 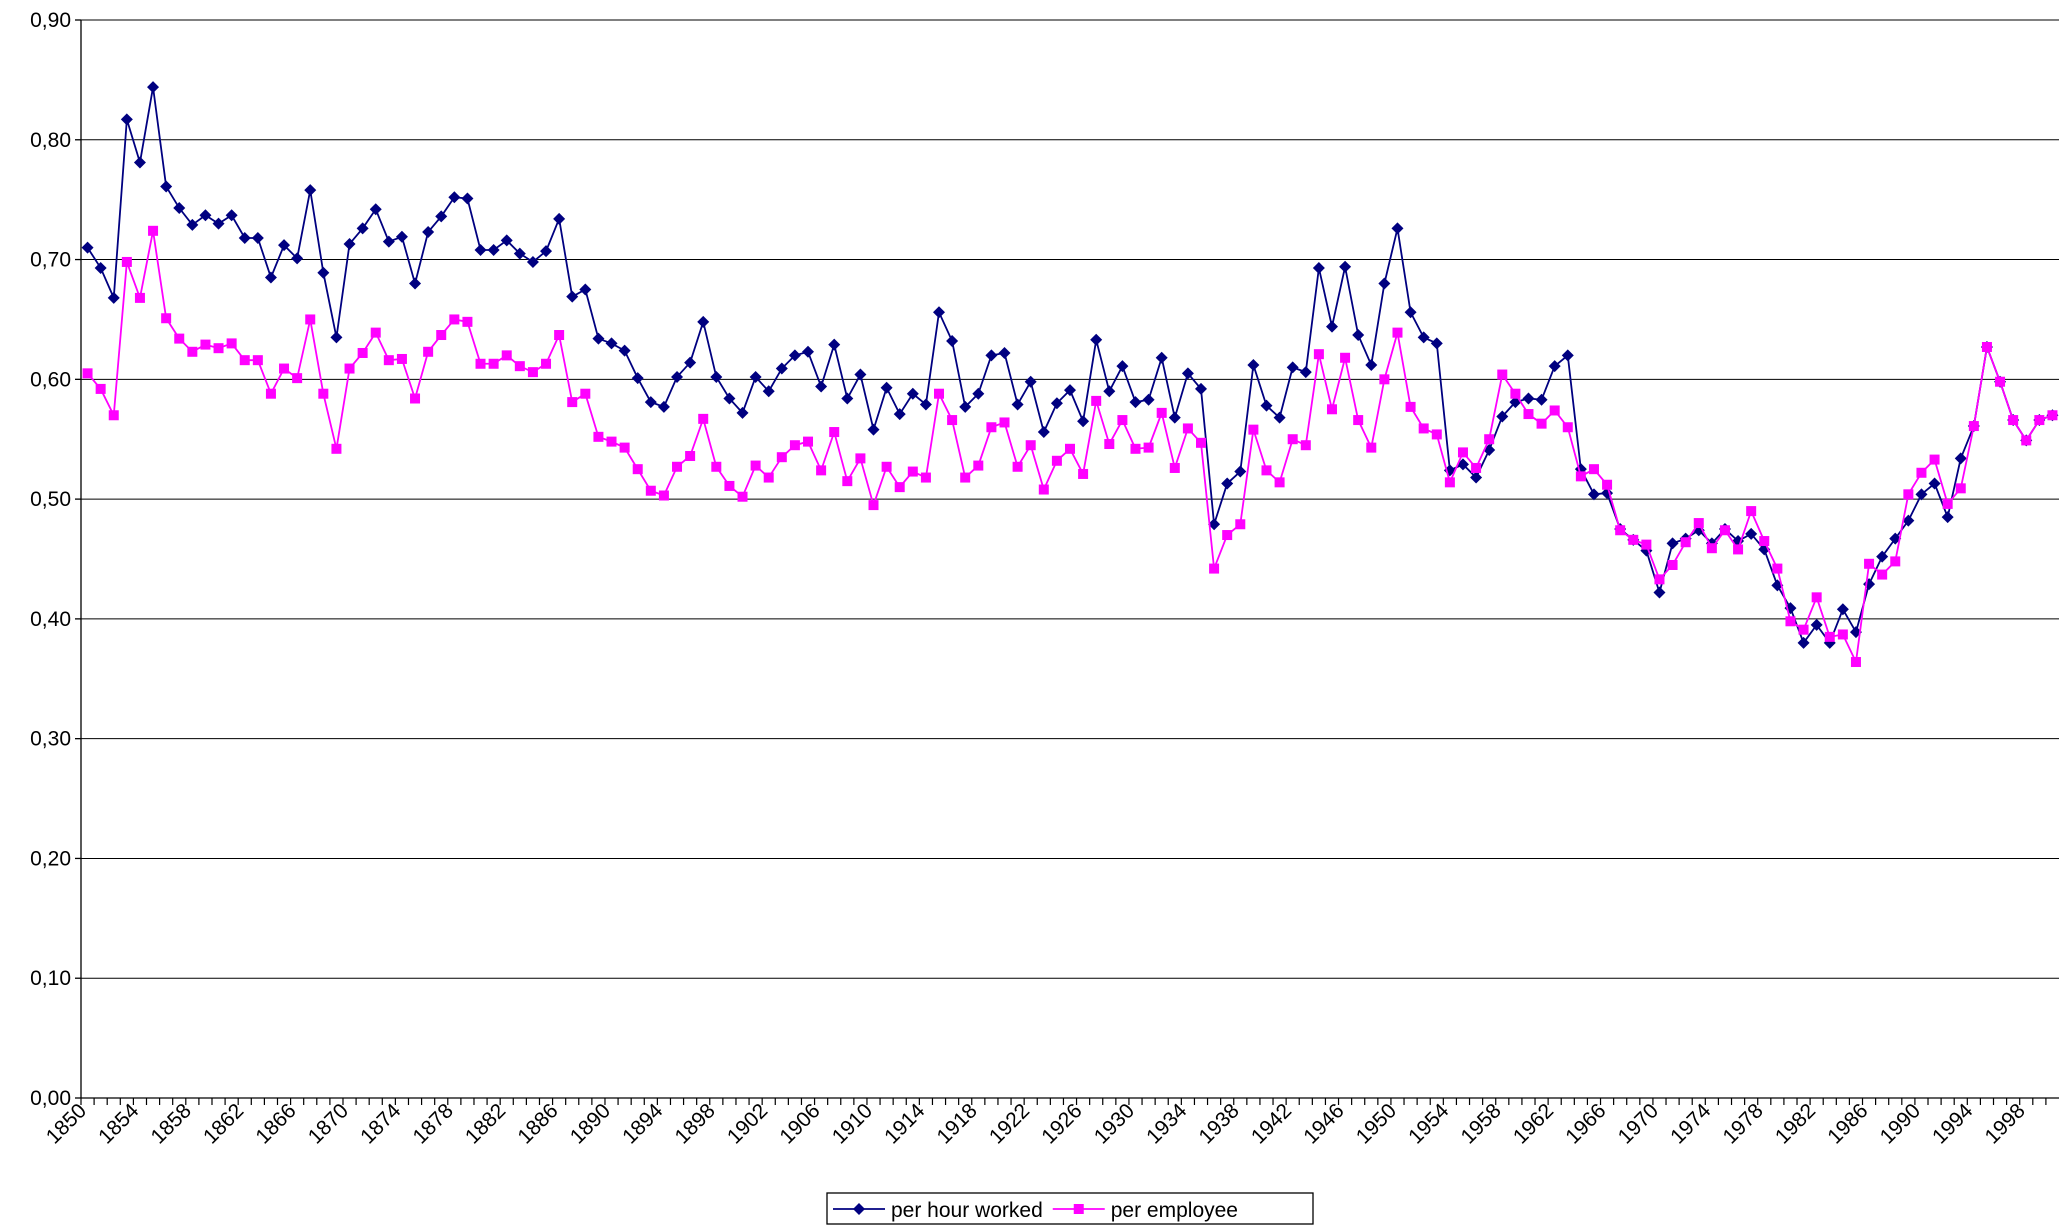 I want to click on x-tick-label: 1874, so click(x=381, y=1124).